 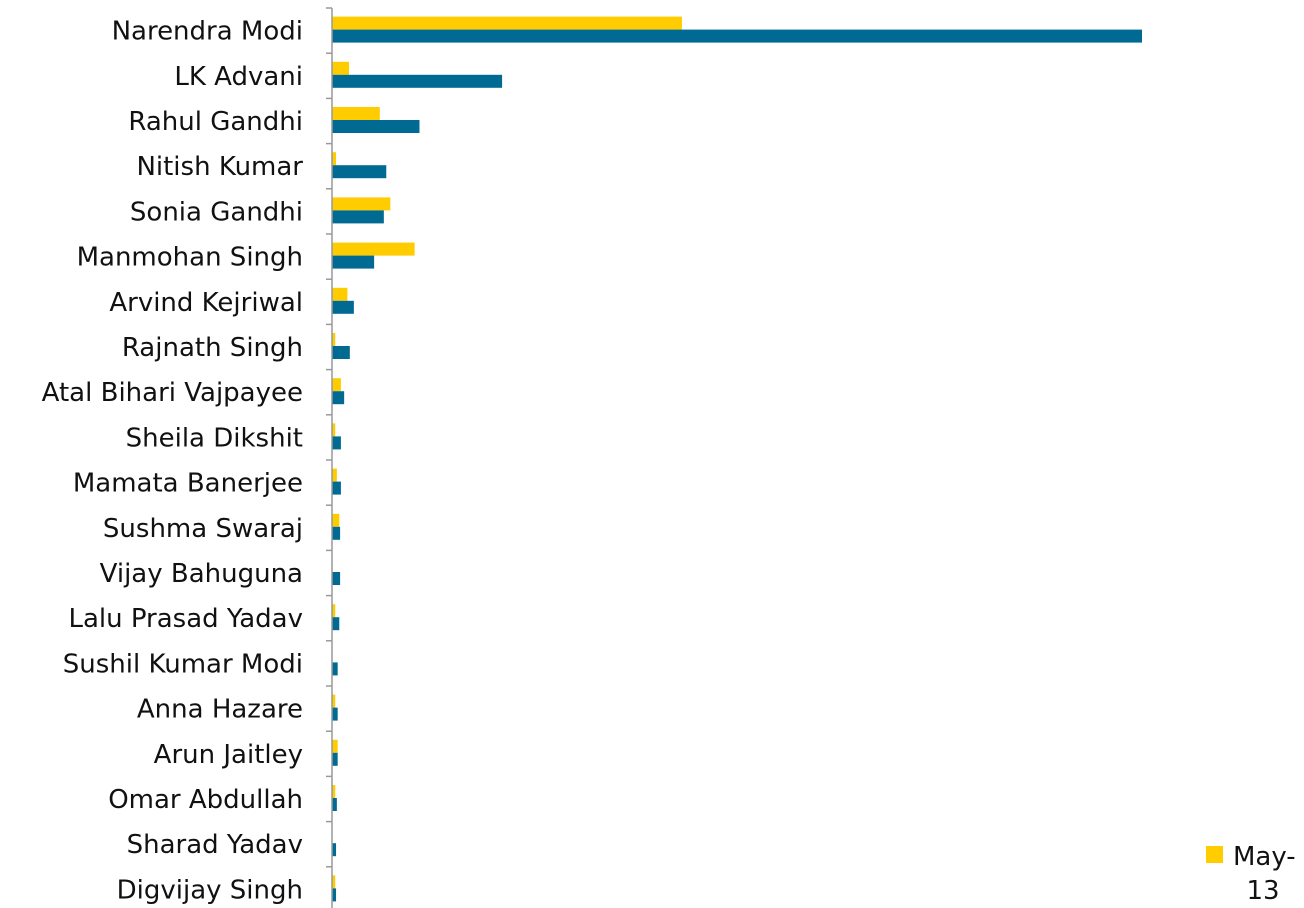 What do you see at coordinates (215, 122) in the screenshot?
I see `category-label: Rahul Gandhi` at bounding box center [215, 122].